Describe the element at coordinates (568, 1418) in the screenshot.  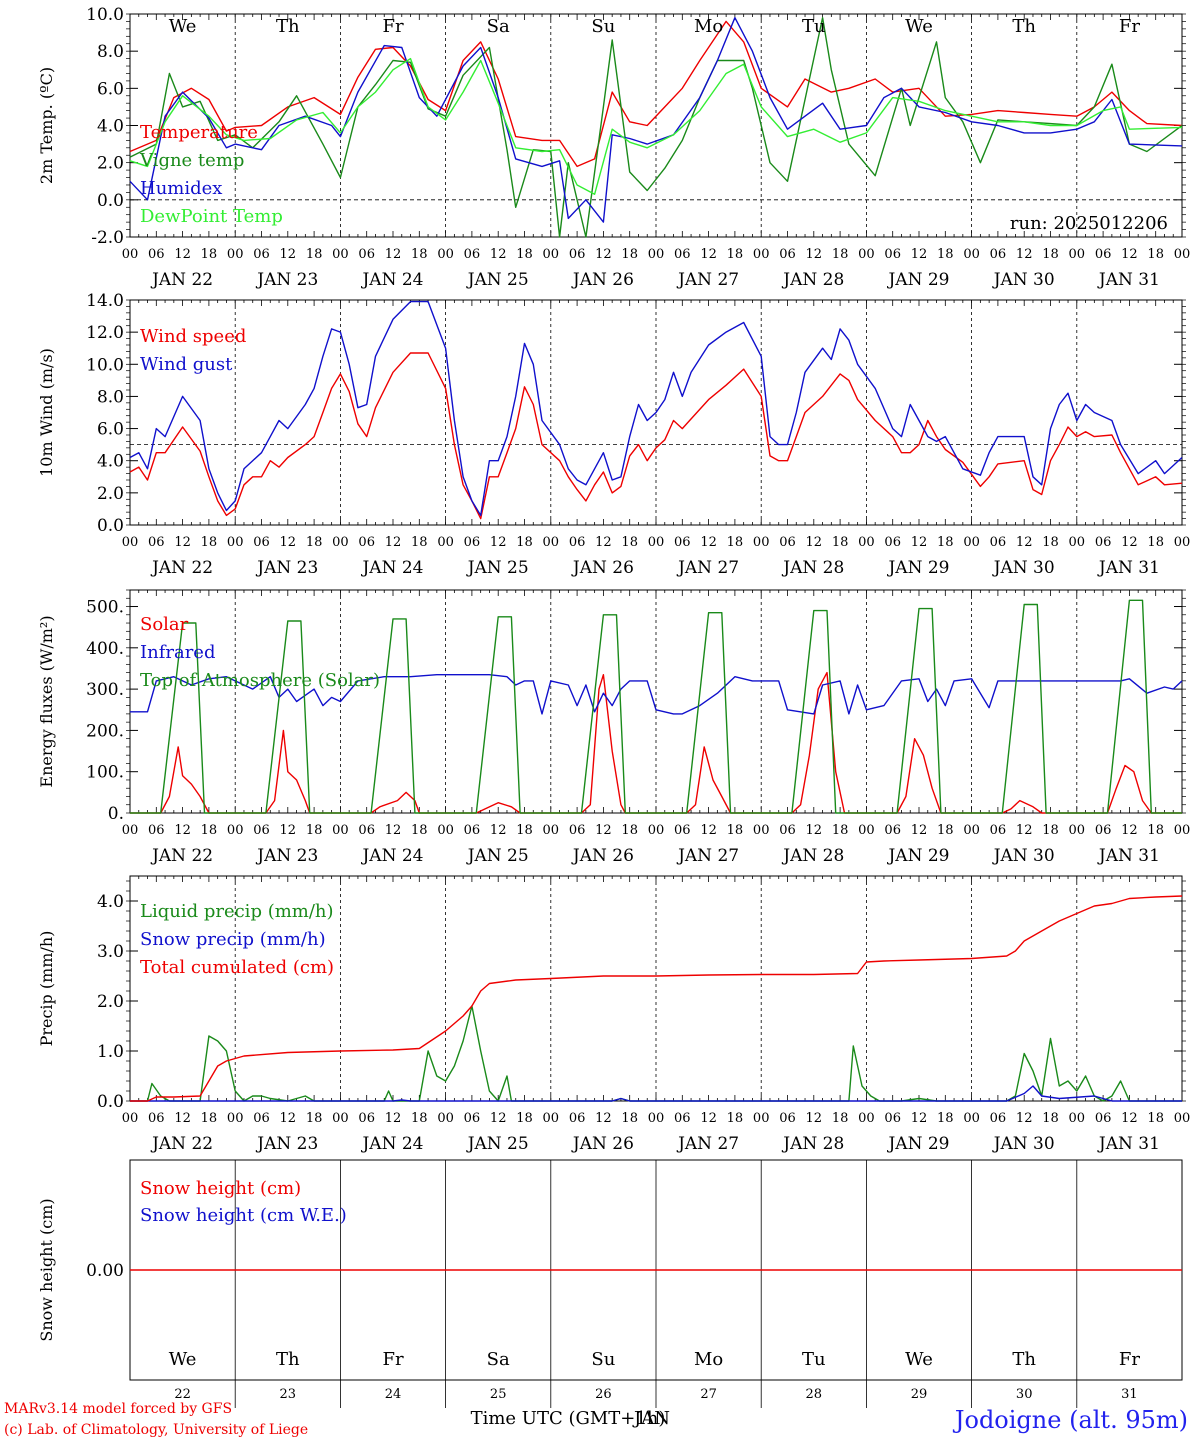
I see `x-axis-label: Time UTC (GMT+1h)` at that location.